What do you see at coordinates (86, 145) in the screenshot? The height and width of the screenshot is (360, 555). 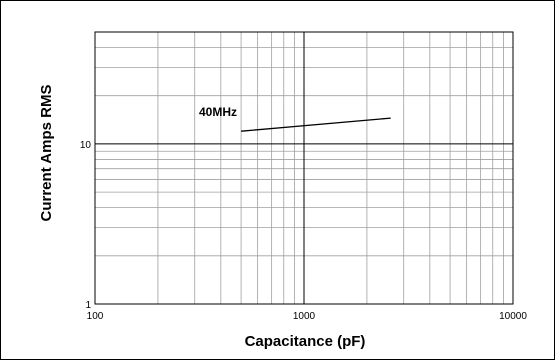 I see `y-tick-label-10: 10` at bounding box center [86, 145].